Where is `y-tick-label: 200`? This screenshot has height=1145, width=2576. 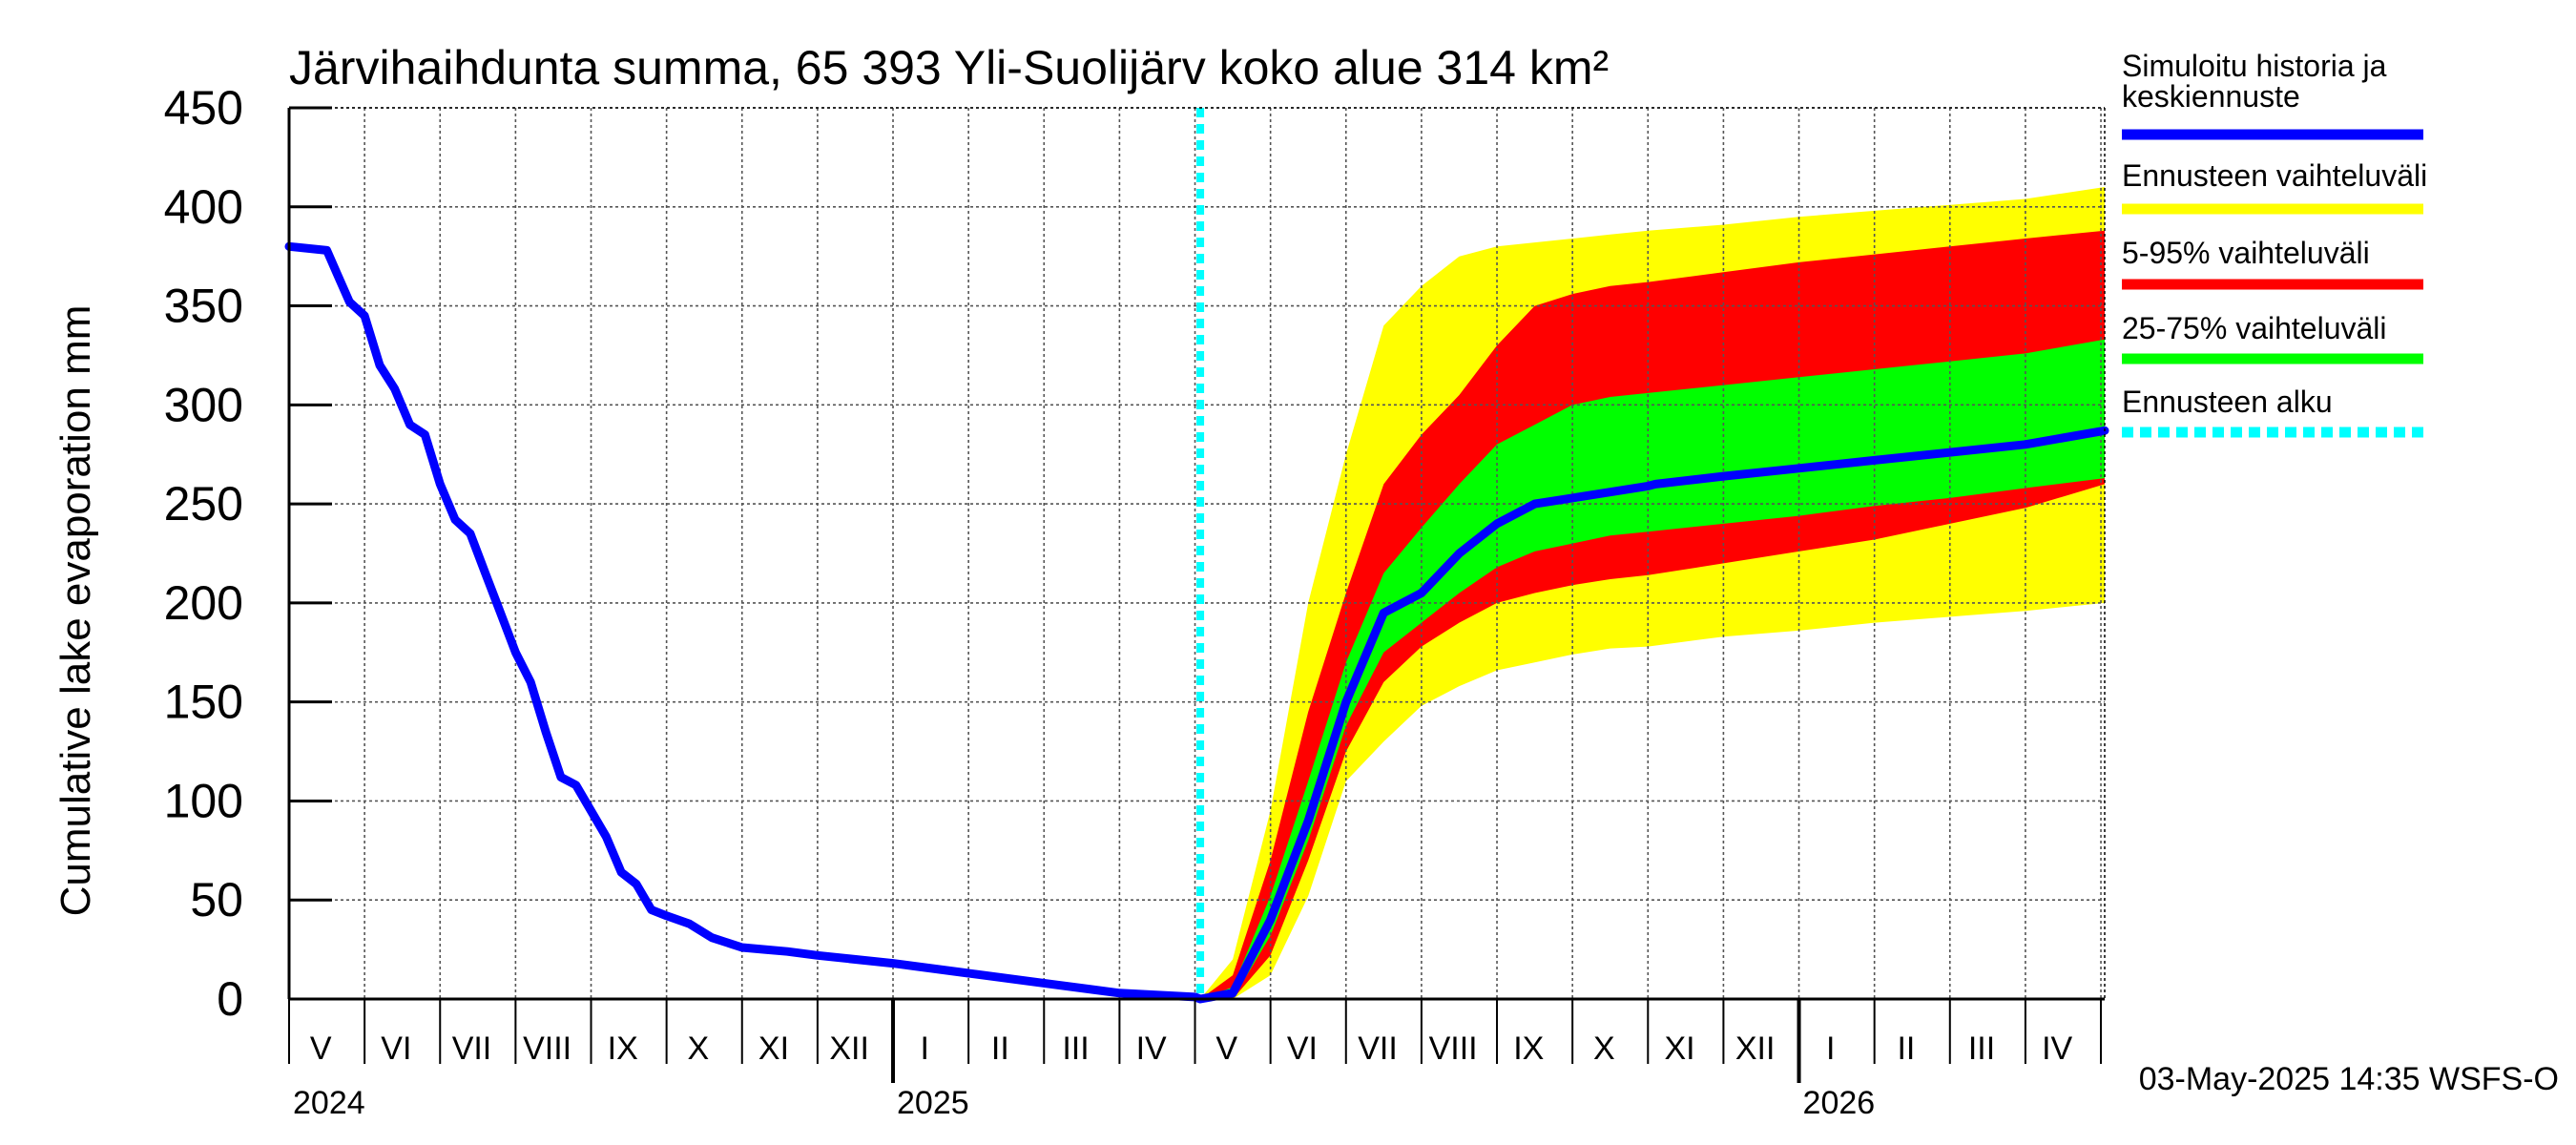 y-tick-label: 200 is located at coordinates (203, 603).